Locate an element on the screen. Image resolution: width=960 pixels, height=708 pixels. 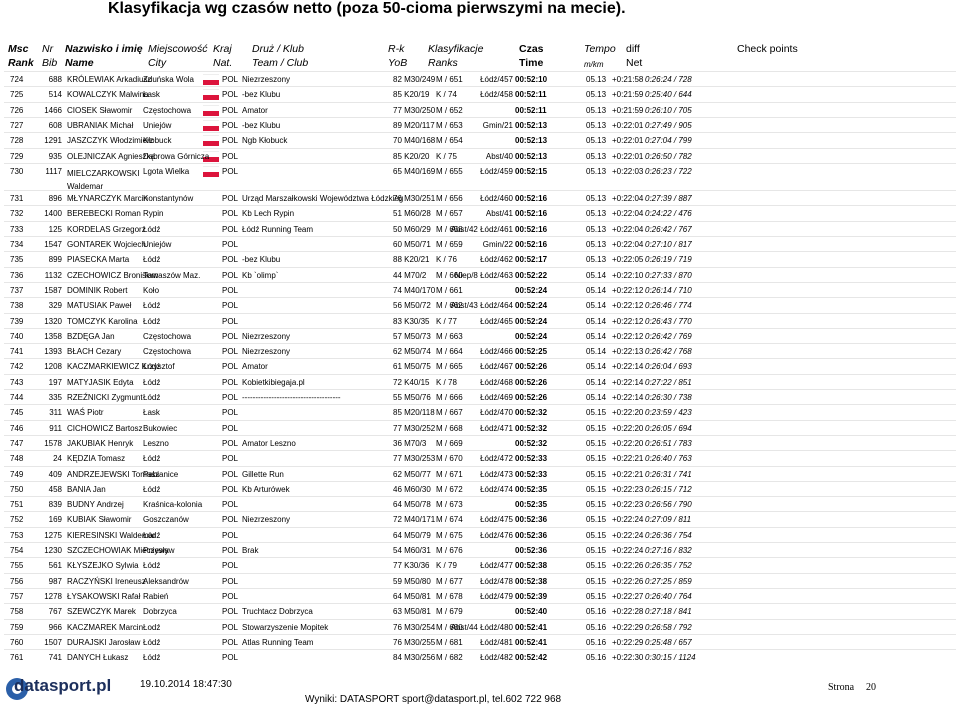
cell-ranks: Łódź/474 is located at coordinates (496, 489).